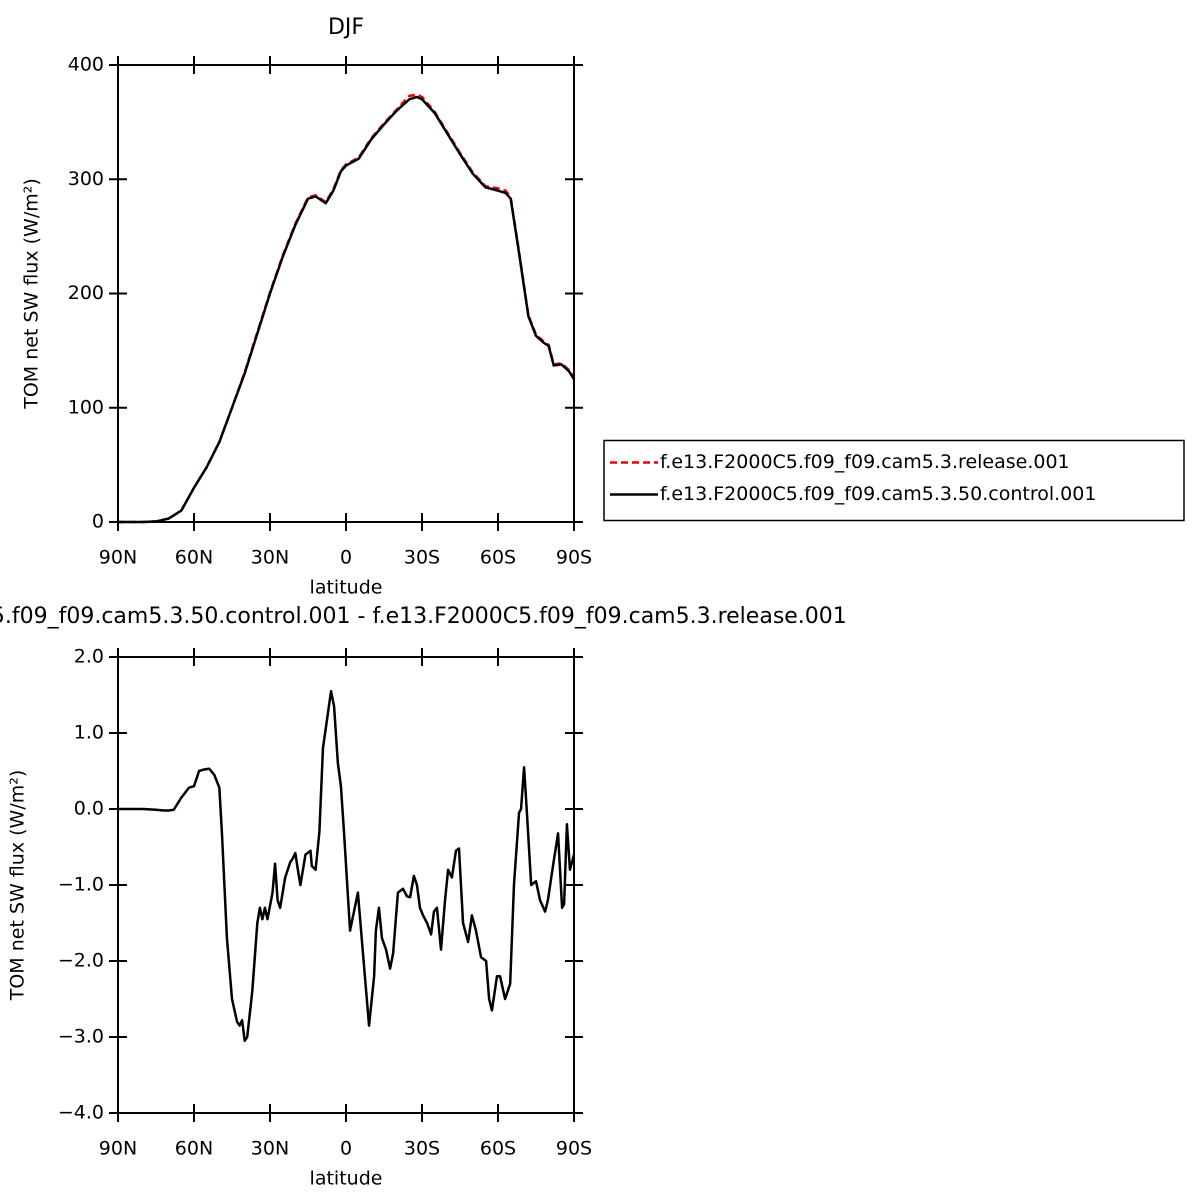 Image resolution: width=1202 pixels, height=1202 pixels. Describe the element at coordinates (894, 480) in the screenshot. I see `legend-box` at that location.